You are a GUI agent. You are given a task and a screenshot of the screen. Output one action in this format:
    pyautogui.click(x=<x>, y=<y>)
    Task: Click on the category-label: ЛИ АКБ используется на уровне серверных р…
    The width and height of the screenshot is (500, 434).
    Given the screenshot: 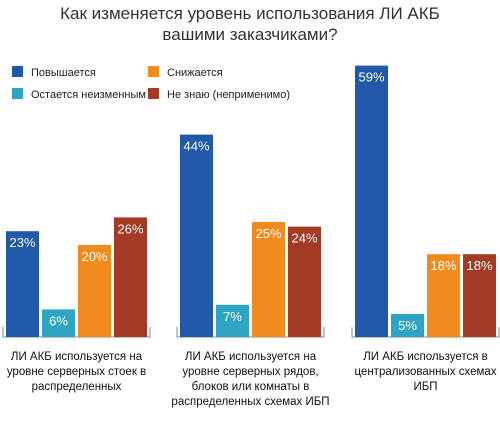 What is the action you would take?
    pyautogui.click(x=250, y=379)
    